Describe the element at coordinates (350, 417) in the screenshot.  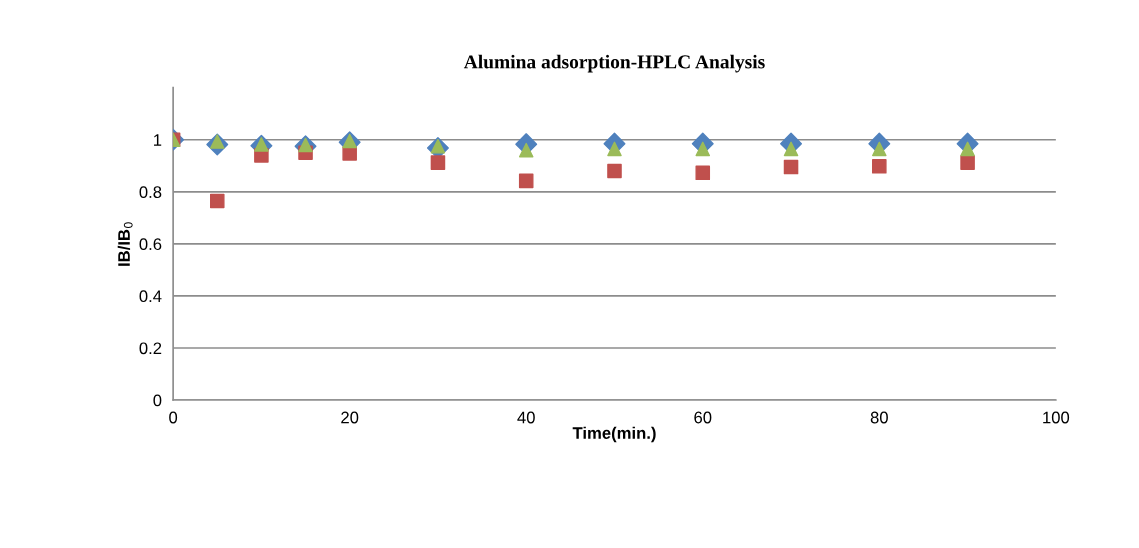
I see `x-tick-label: 20` at that location.